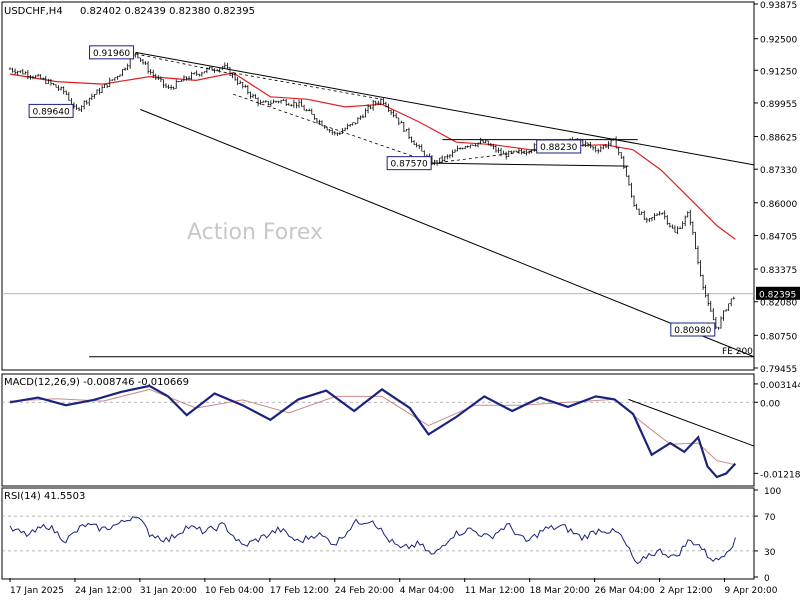 This screenshot has height=604, width=800. What do you see at coordinates (686, 591) in the screenshot?
I see `x-tick-label: 2 Apr 12:00` at bounding box center [686, 591].